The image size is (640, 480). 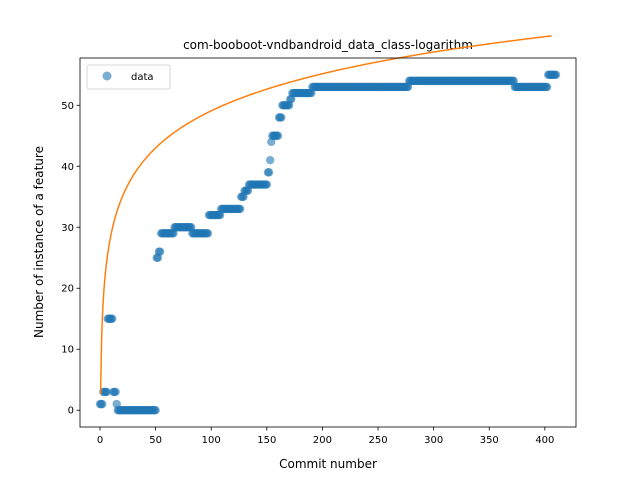 What do you see at coordinates (67, 106) in the screenshot?
I see `y-tick-label: 50` at bounding box center [67, 106].